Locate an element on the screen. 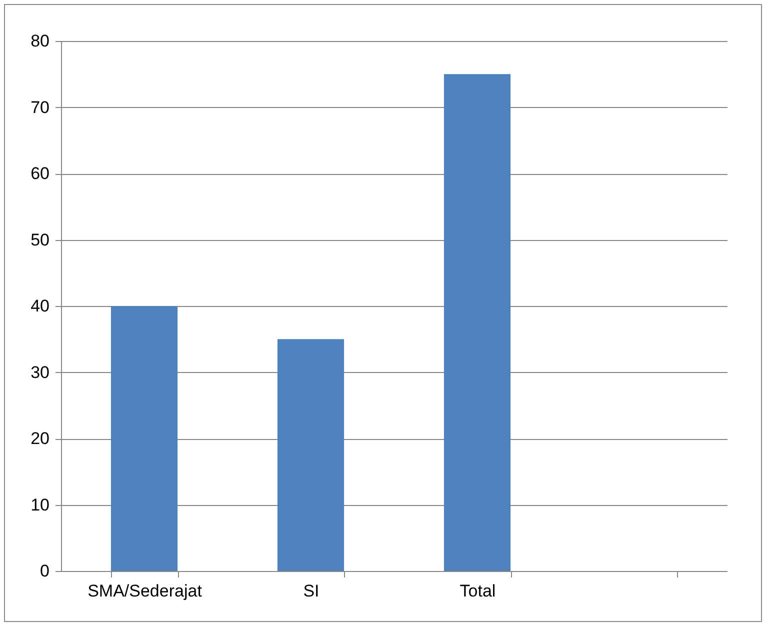  y-tick-label: 10 is located at coordinates (40, 504).